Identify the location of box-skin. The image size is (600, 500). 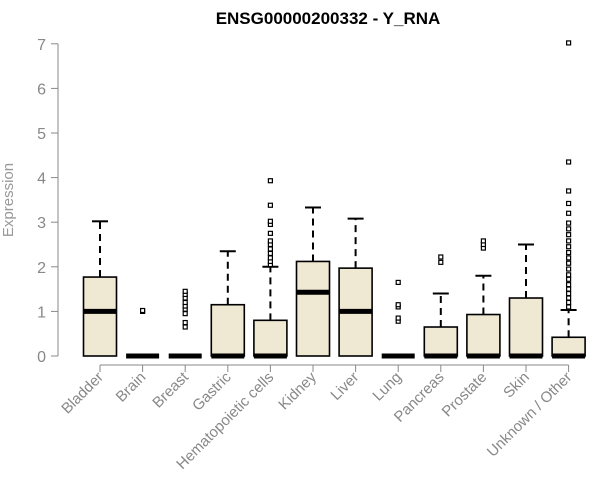
(526, 301).